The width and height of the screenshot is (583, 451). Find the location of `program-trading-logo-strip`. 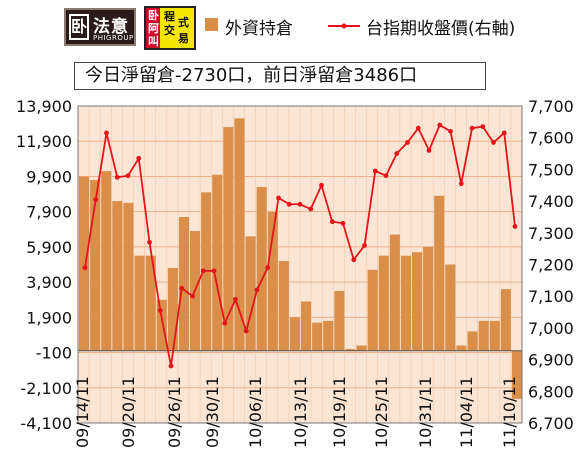

program-trading-logo-strip is located at coordinates (153, 28).